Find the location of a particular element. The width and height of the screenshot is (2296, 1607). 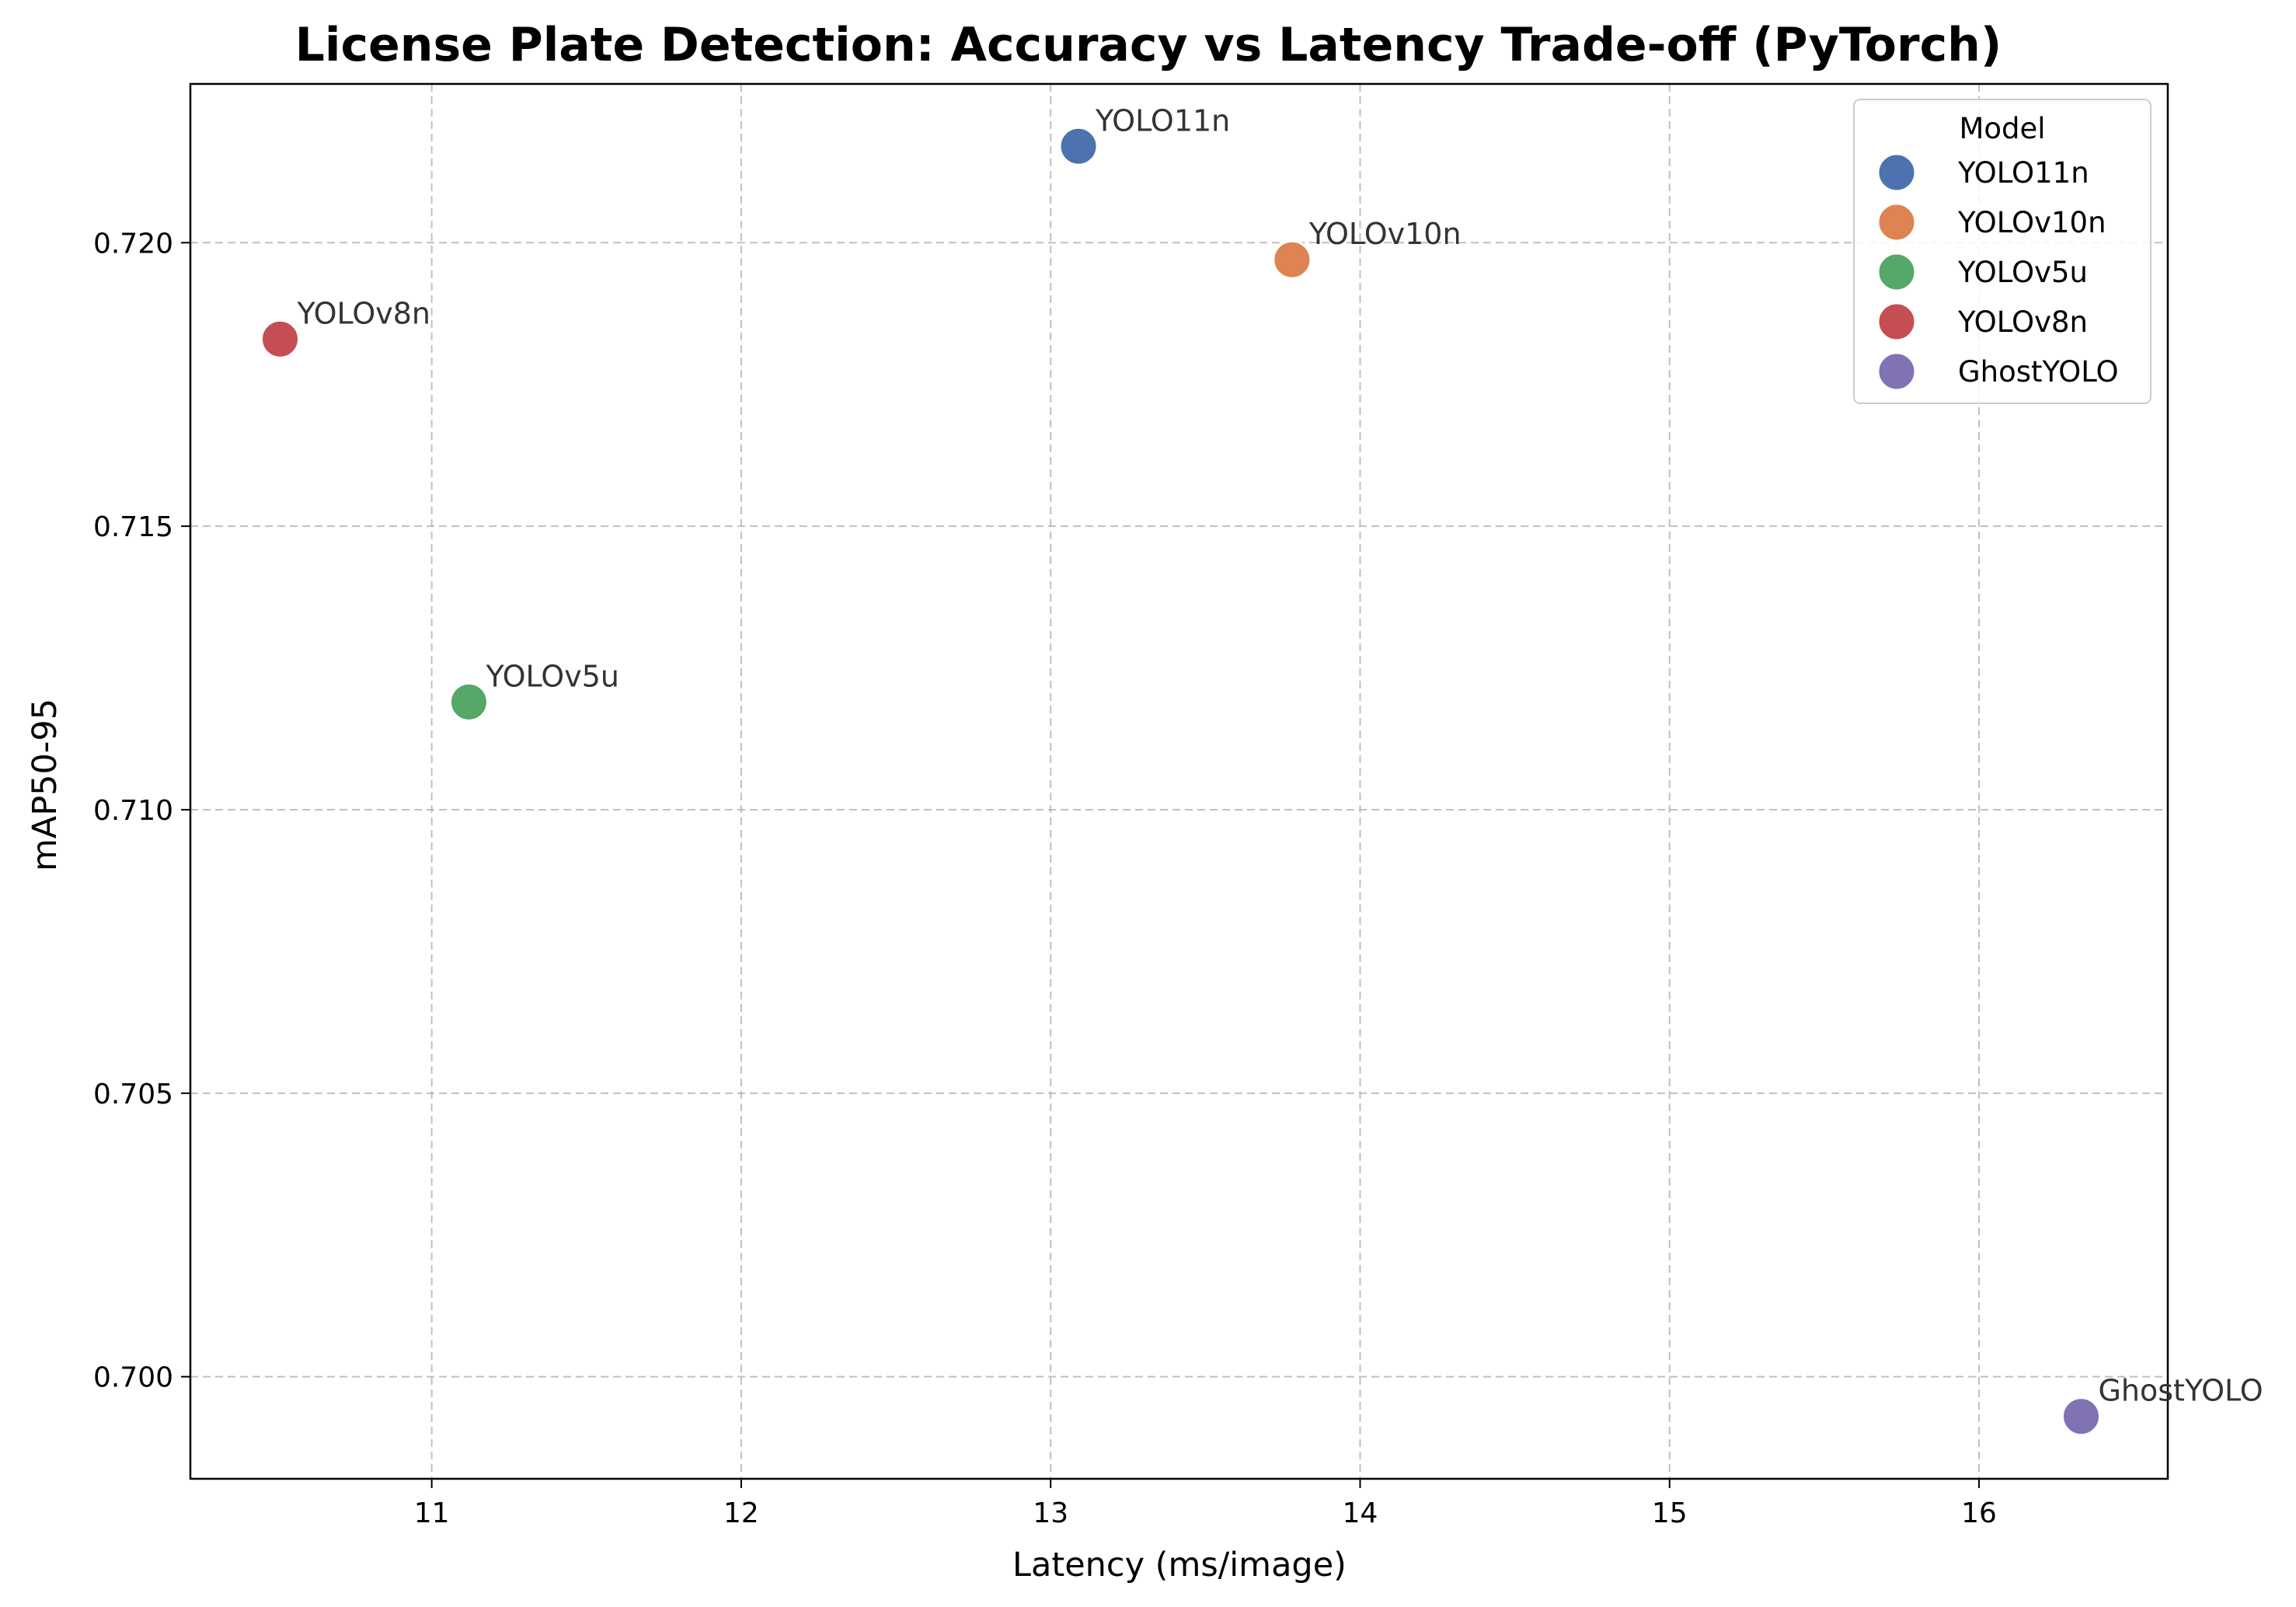

x-tick-label: 11 is located at coordinates (432, 1513).